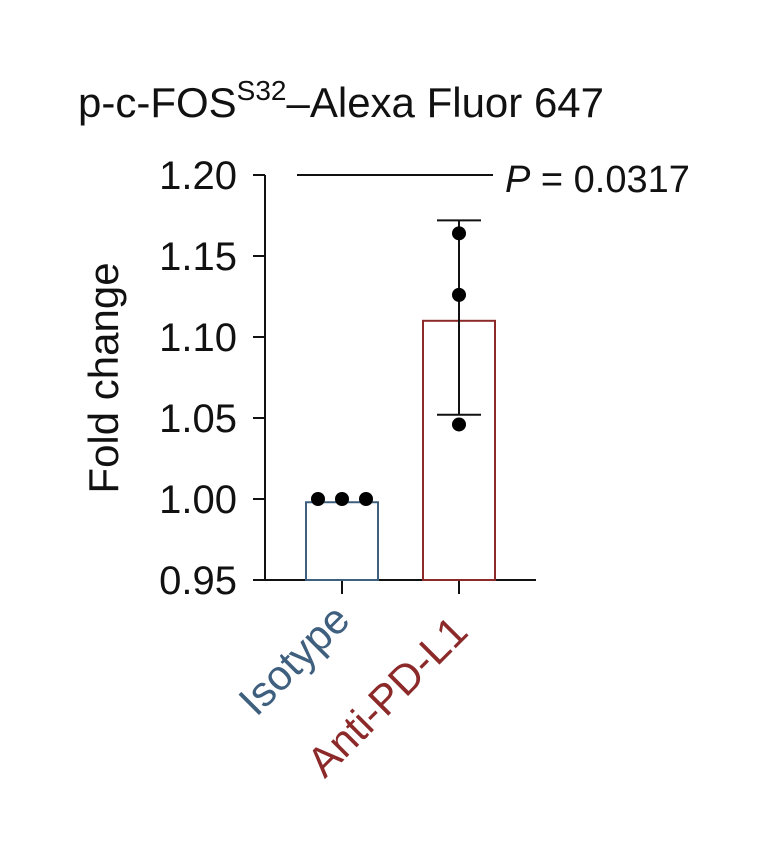  What do you see at coordinates (262, 90) in the screenshot?
I see `chart-title-superscript: S32` at bounding box center [262, 90].